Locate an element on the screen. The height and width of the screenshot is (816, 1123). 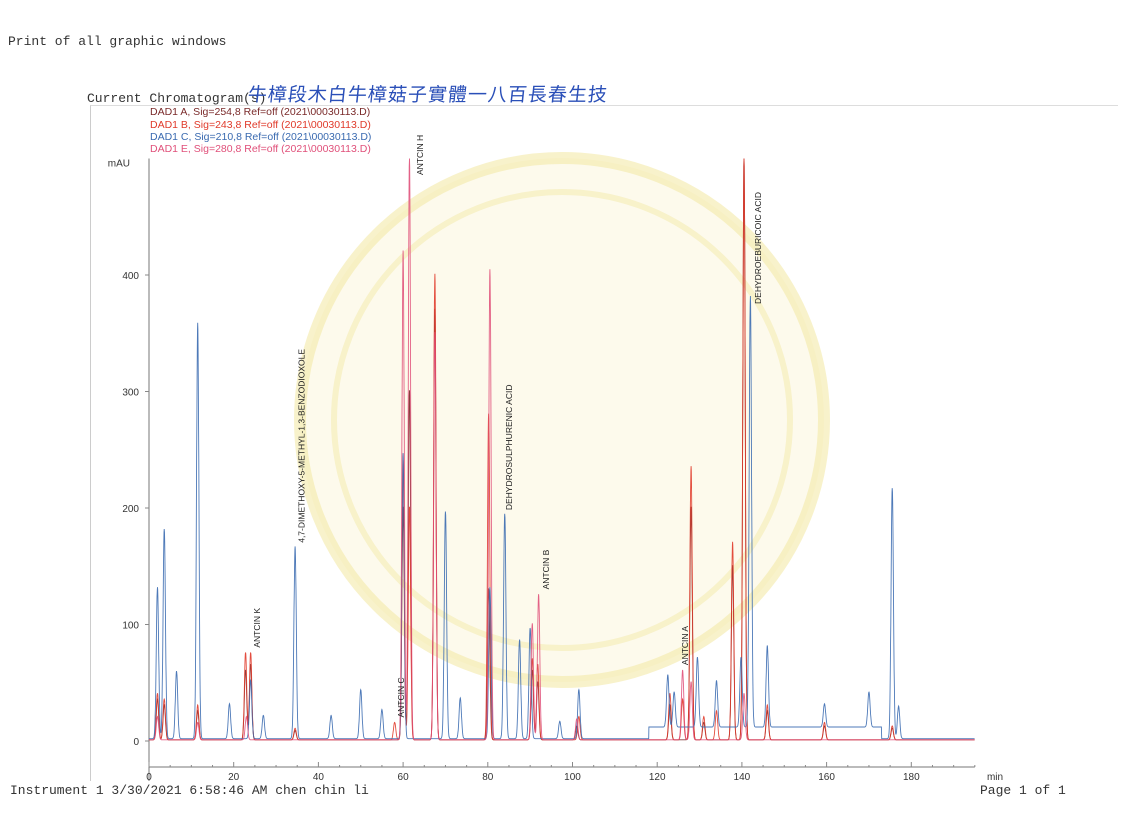
peak-label: ANTCIN A is located at coordinates (685, 646).